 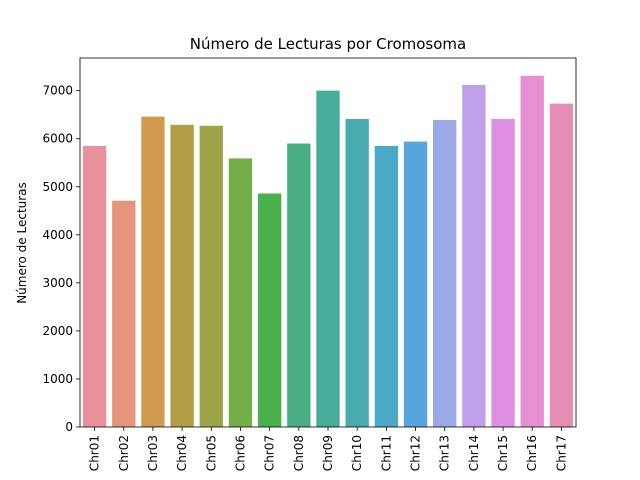 I want to click on y-tick-label: 2000, so click(x=57, y=331).